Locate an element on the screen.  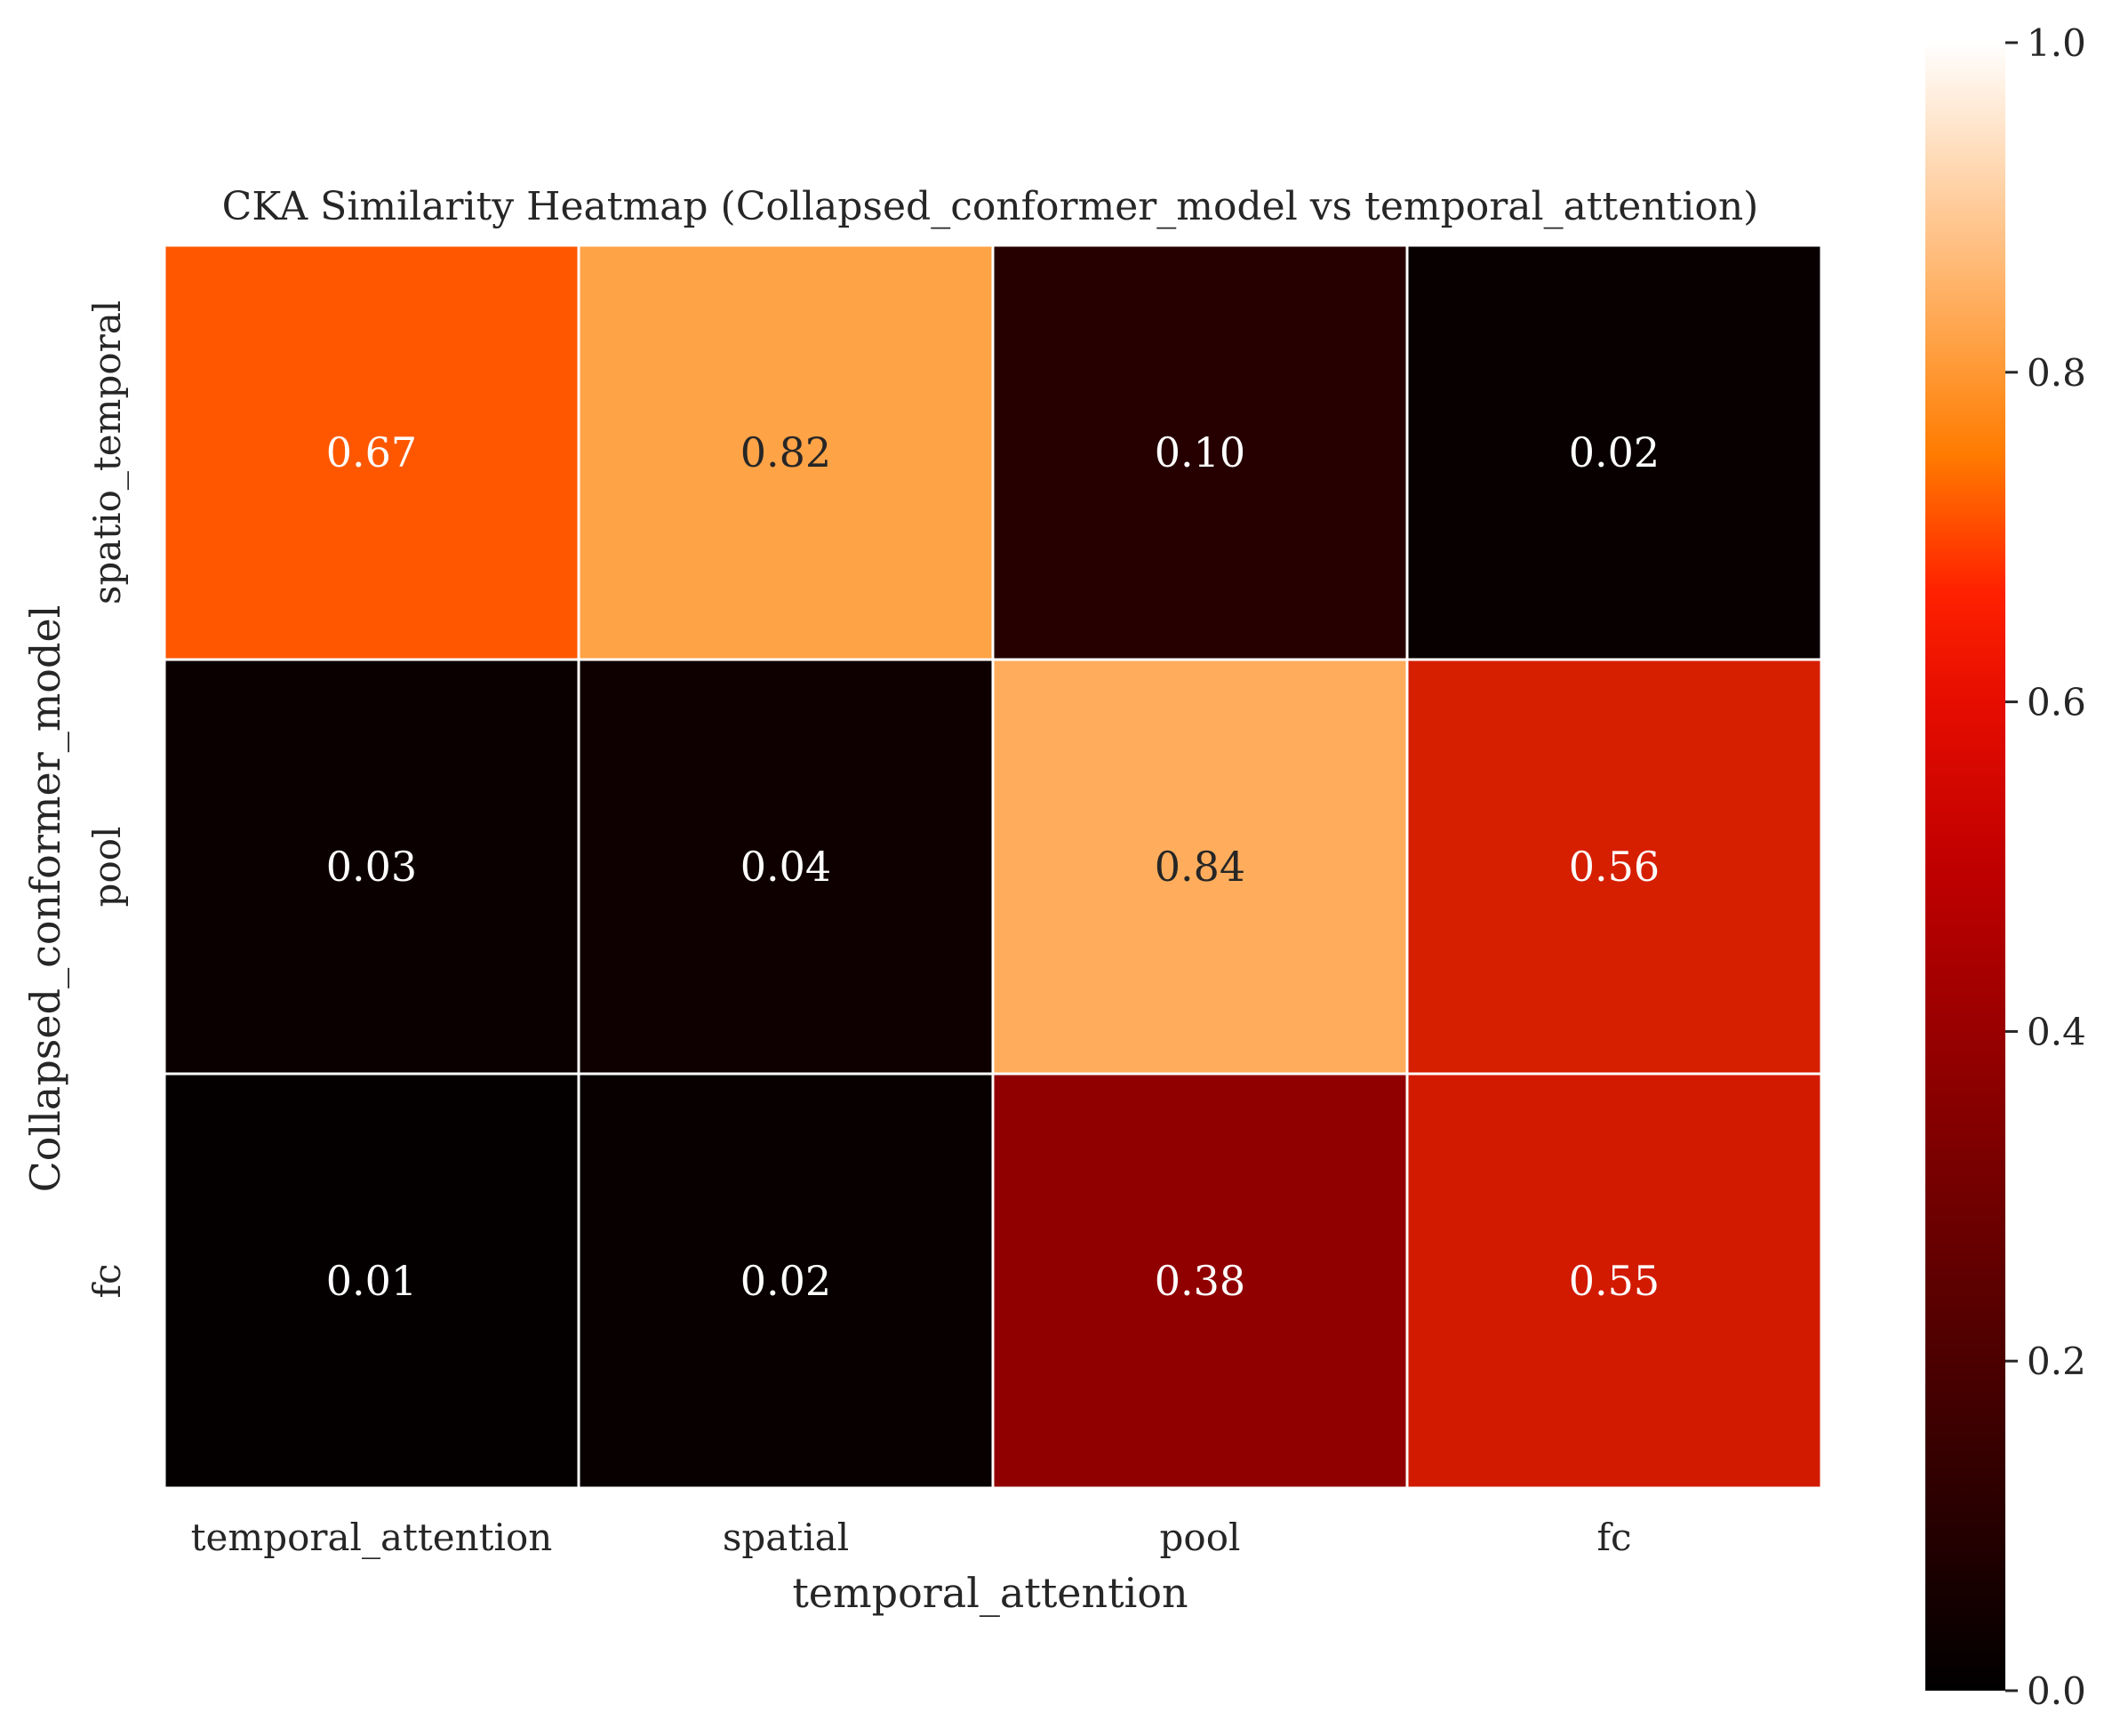
colorbar-tick-label: 0.6 is located at coordinates (2056, 702).